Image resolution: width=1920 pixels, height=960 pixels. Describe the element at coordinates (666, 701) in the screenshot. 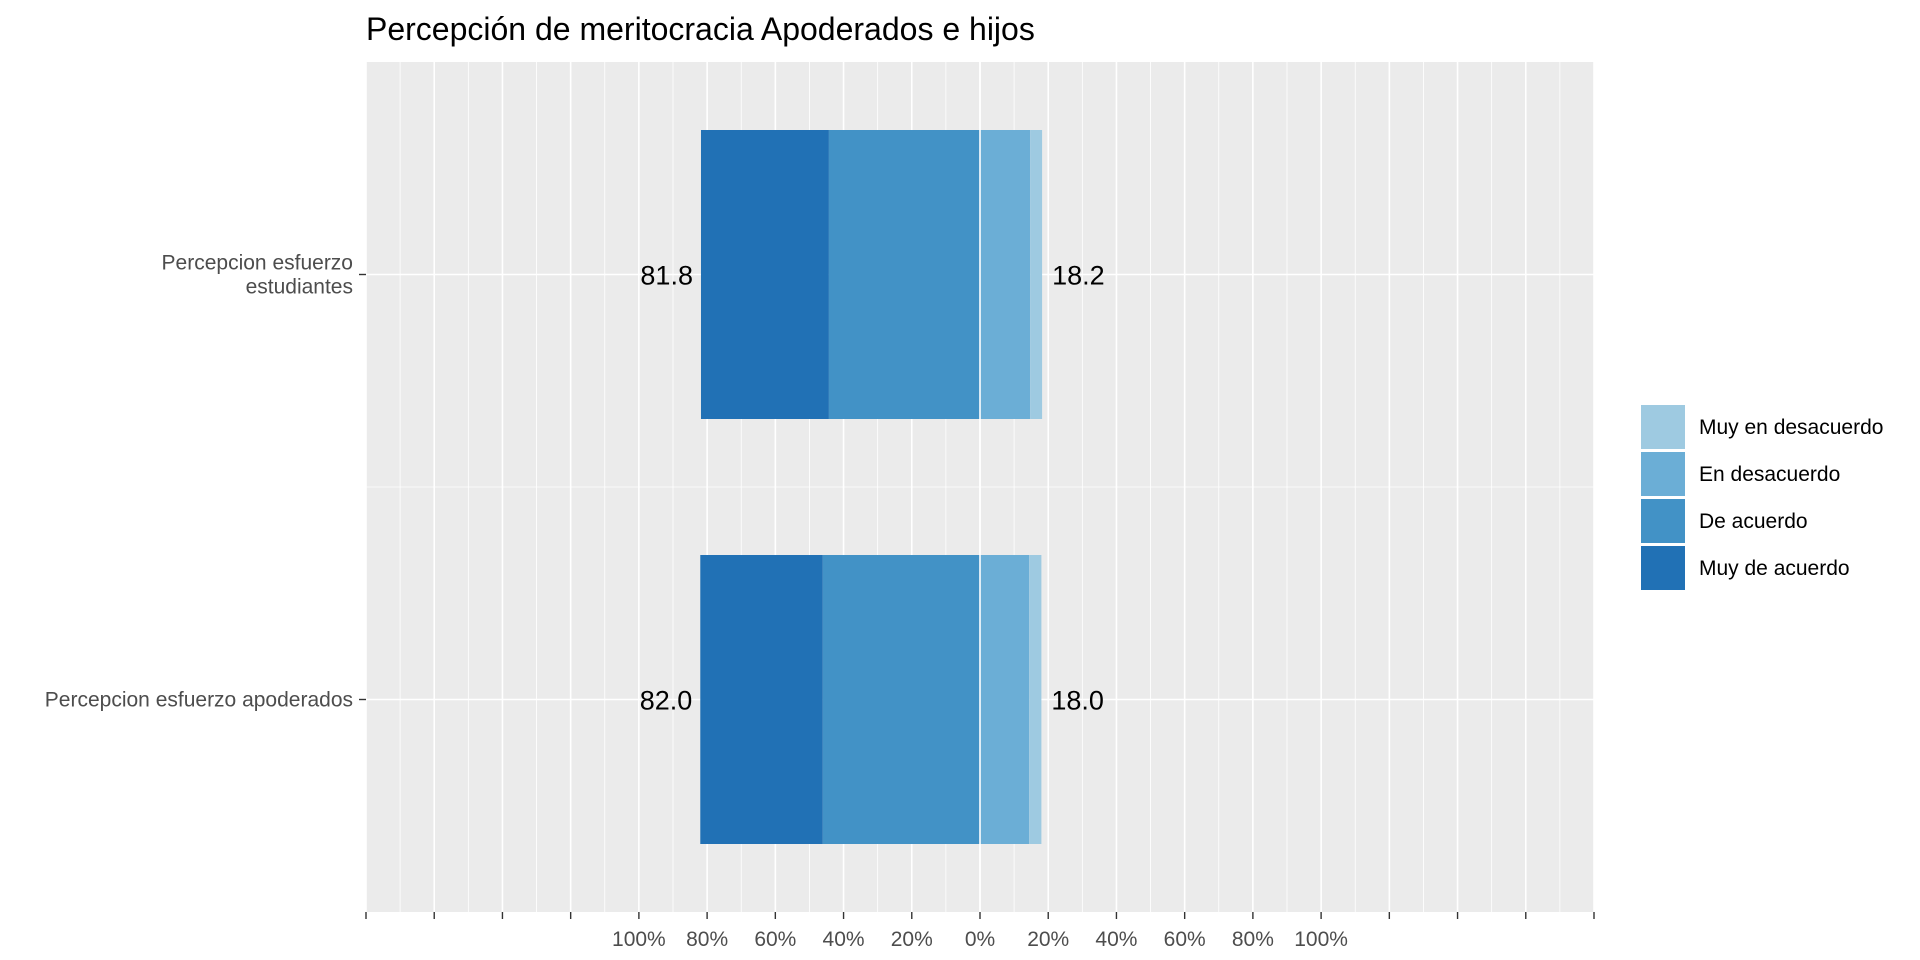

I see `left-total-label: 82.0` at that location.